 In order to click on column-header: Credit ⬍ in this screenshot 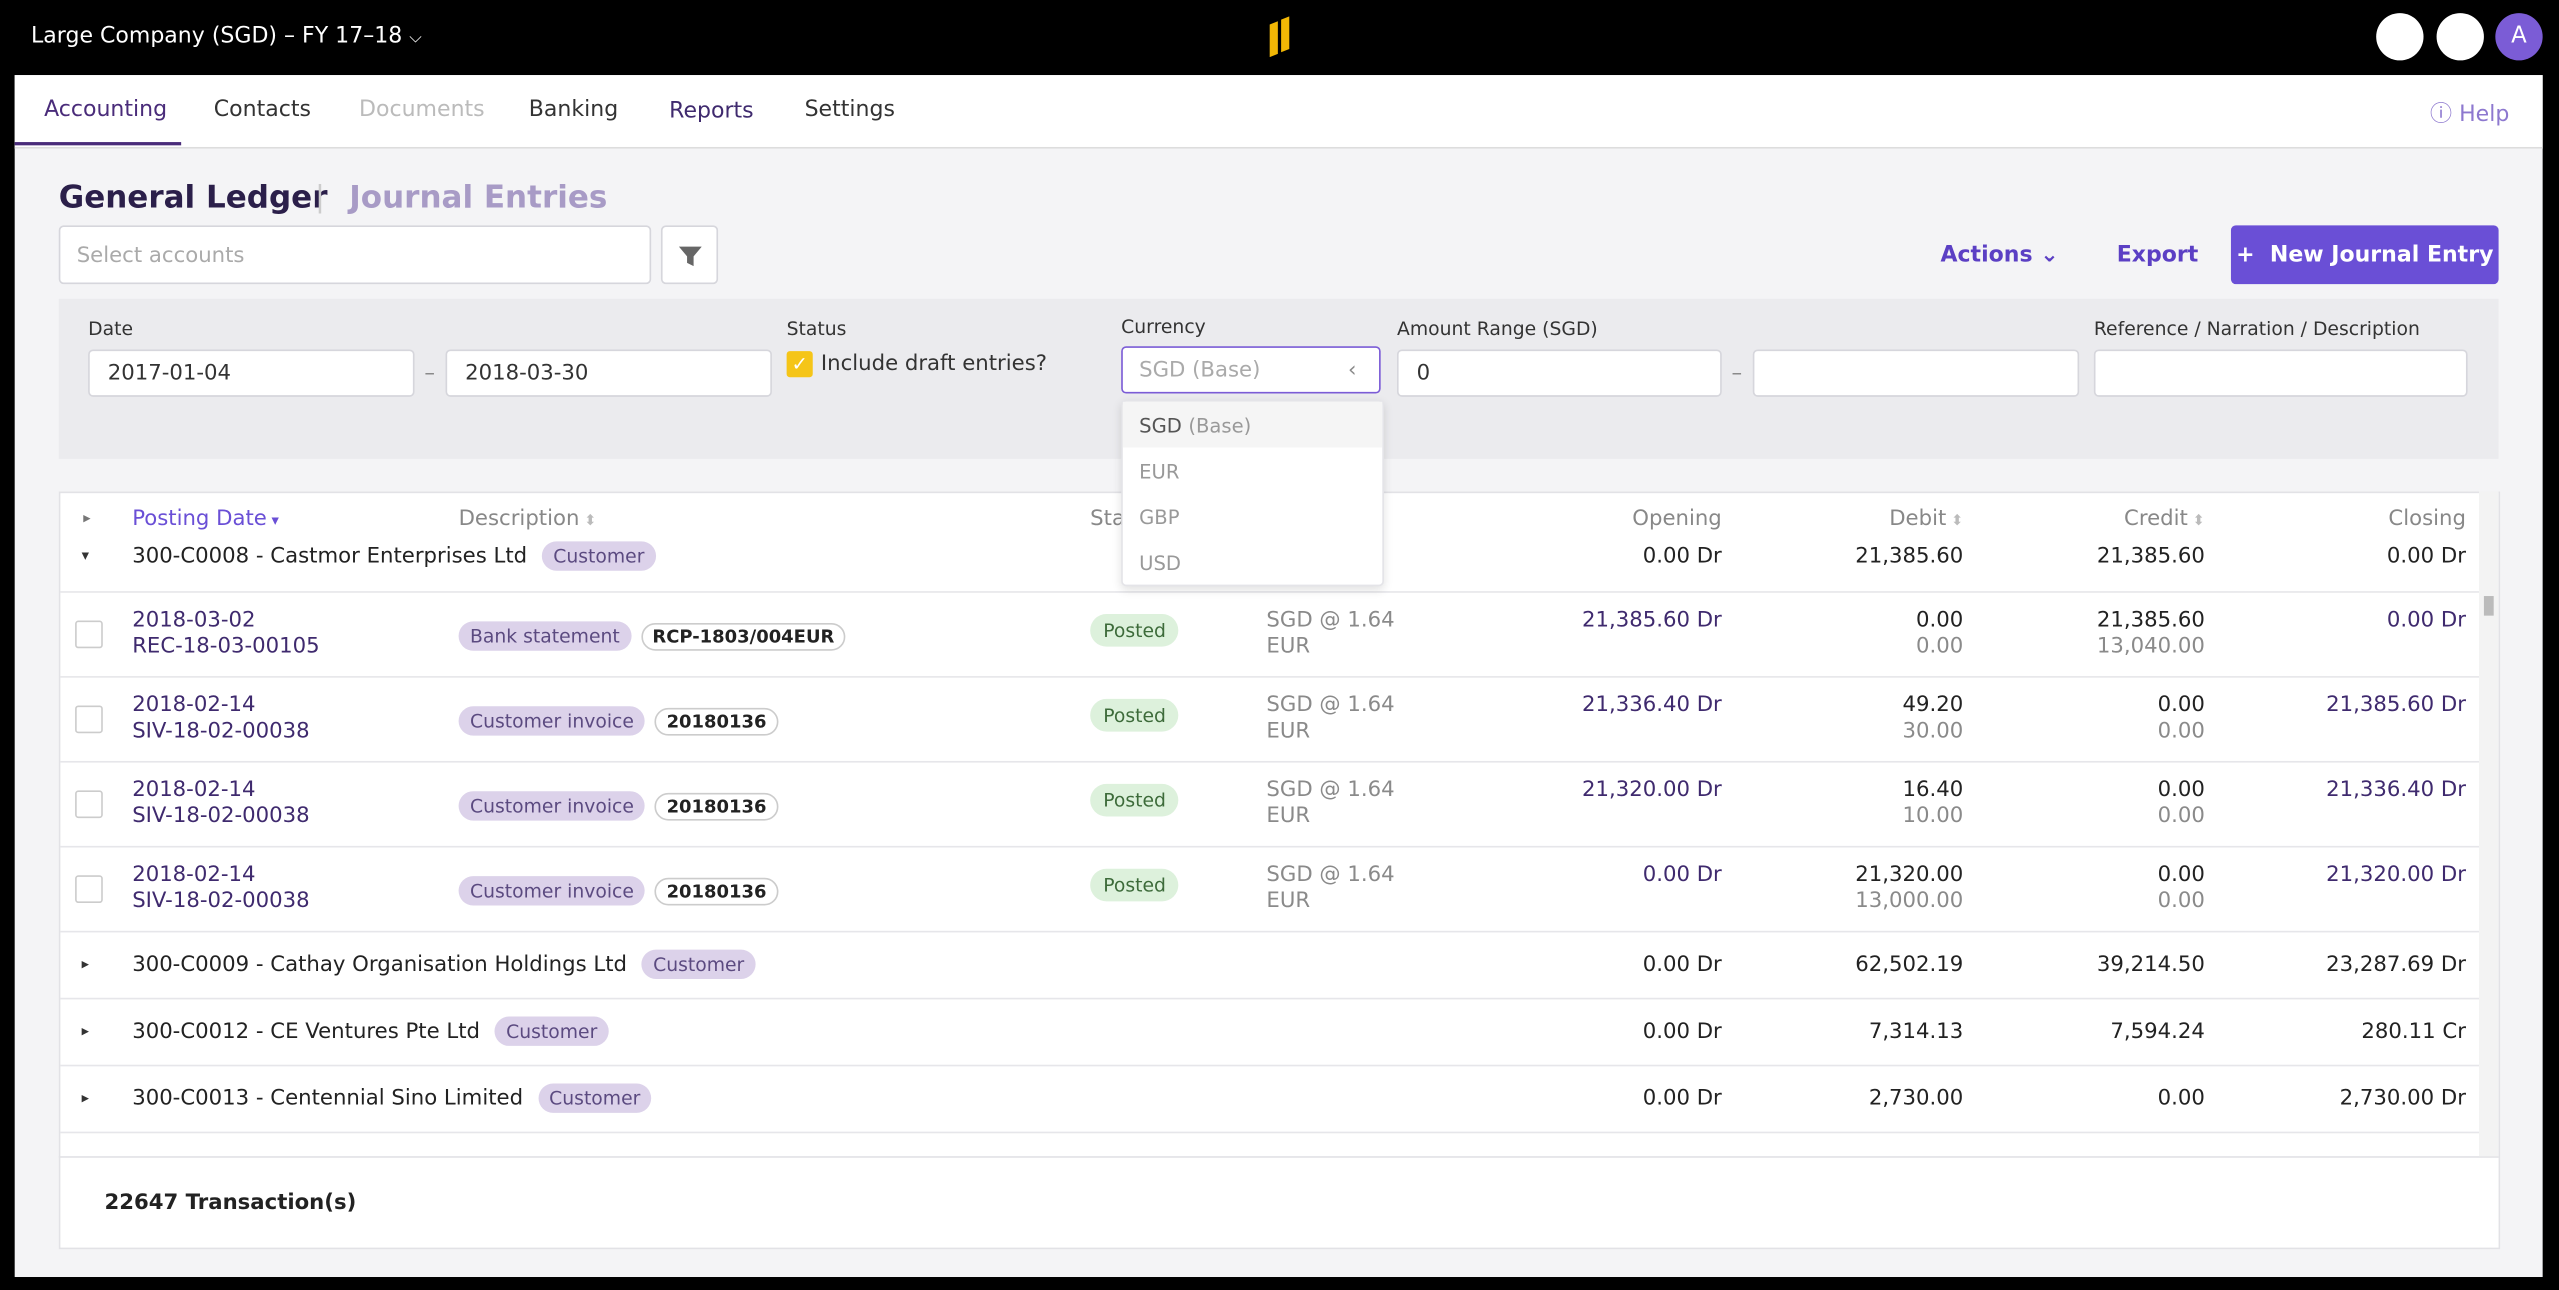, I will do `click(2164, 519)`.